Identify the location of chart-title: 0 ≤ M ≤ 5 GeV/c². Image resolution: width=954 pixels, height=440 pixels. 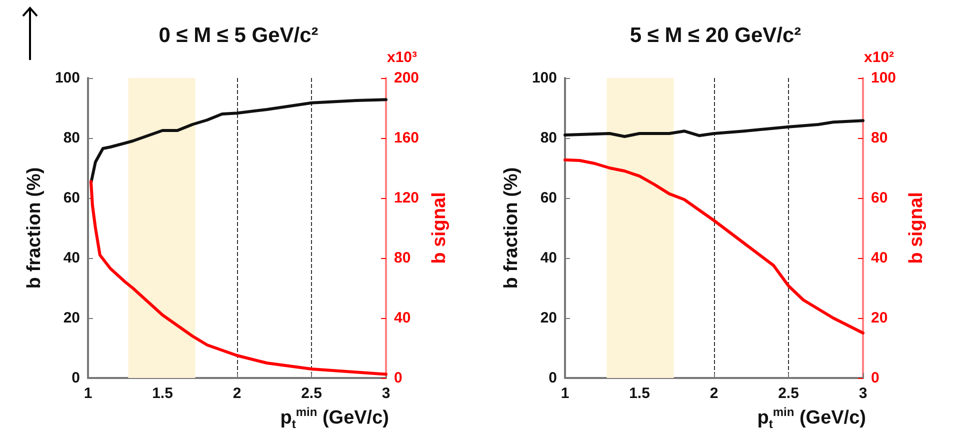
(238, 35).